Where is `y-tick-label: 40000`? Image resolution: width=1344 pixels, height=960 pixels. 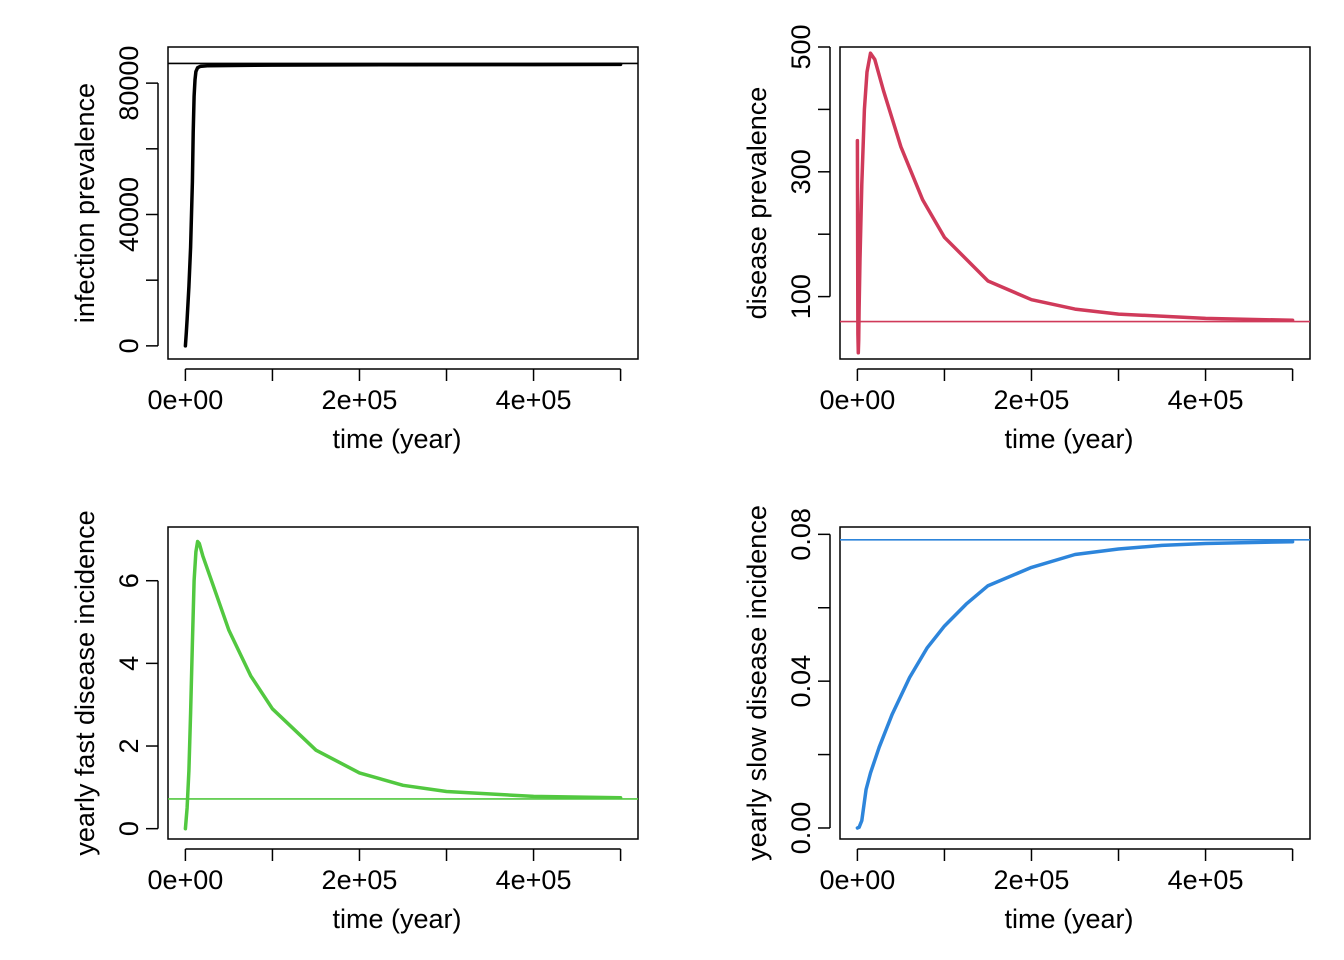 y-tick-label: 40000 is located at coordinates (129, 214).